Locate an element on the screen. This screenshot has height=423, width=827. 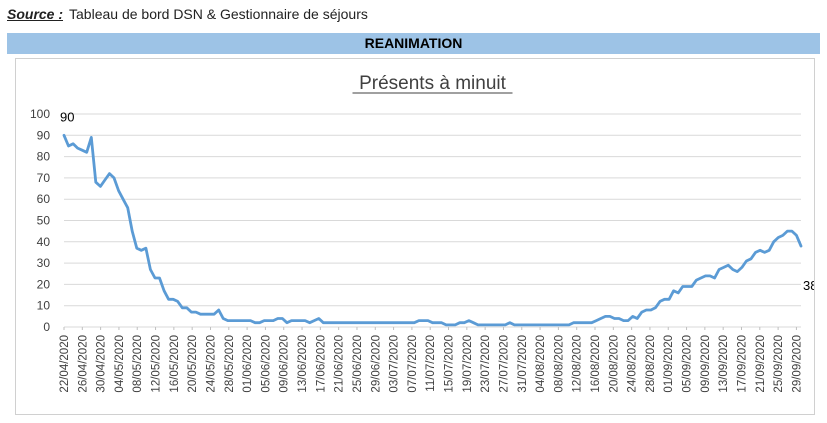
x-tick-label: 03/07/2020 is located at coordinates (395, 364).